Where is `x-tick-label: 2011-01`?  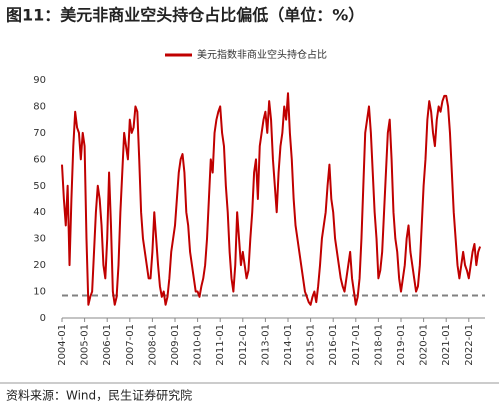 x-tick-label: 2011-01 is located at coordinates (220, 345).